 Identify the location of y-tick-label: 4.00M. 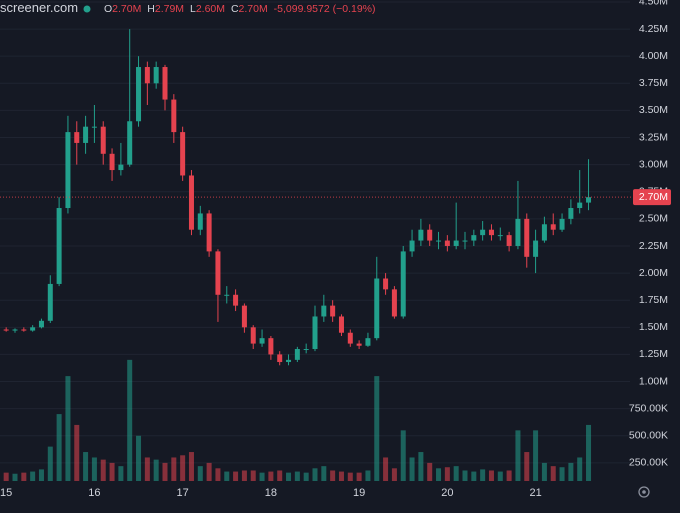
(653, 56).